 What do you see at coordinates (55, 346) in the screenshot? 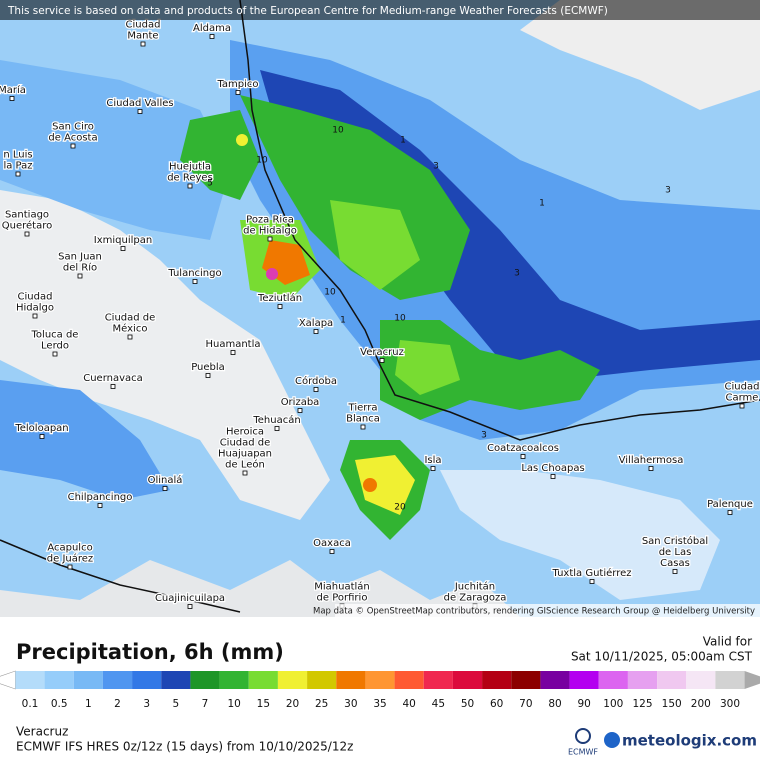
I see `city-label: Lerdo` at bounding box center [55, 346].